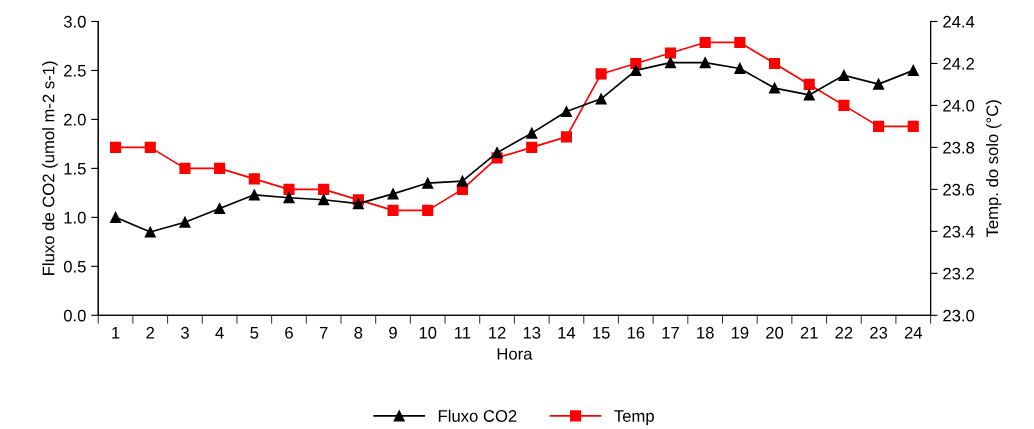 Image resolution: width=1034 pixels, height=429 pixels. I want to click on x-tick-label: 20, so click(775, 332).